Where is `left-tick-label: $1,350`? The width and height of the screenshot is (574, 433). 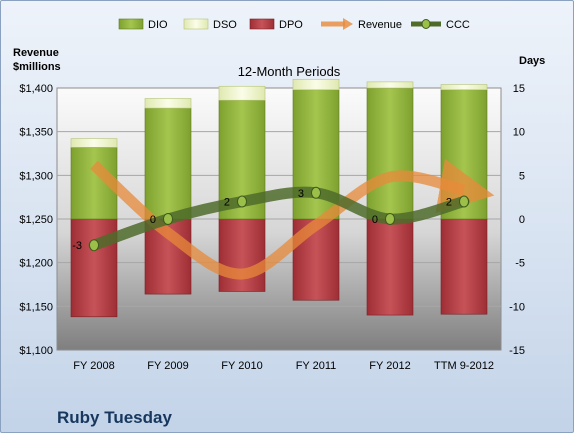 left-tick-label: $1,350 is located at coordinates (36, 133).